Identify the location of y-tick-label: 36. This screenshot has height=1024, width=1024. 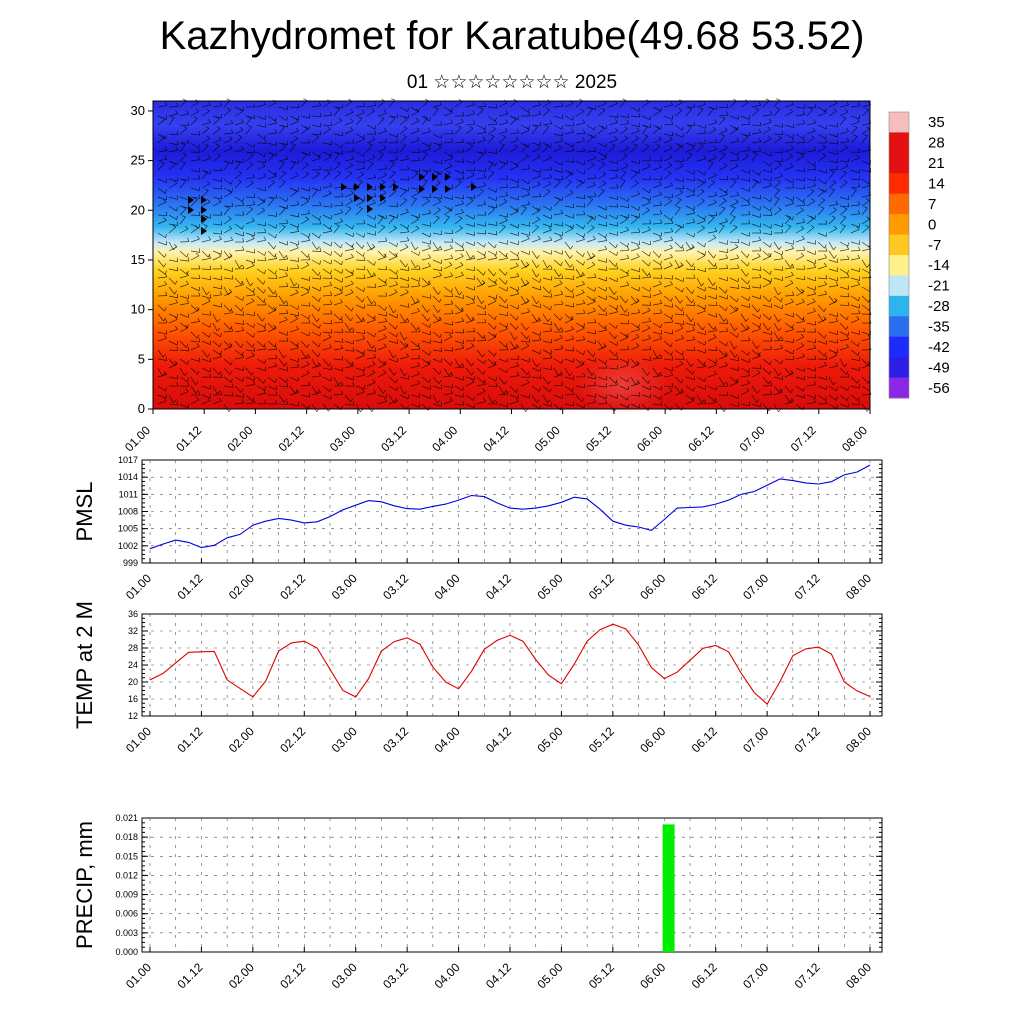
(133, 614).